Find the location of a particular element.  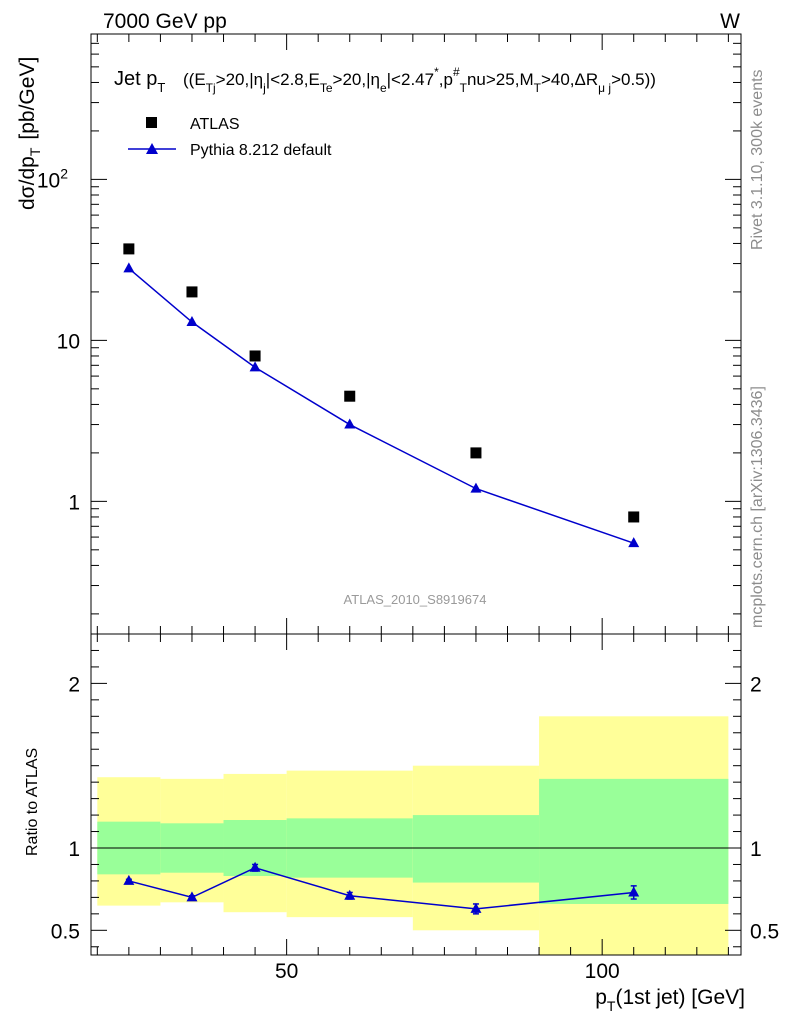

ratio-ytick-label-right: 0.5 is located at coordinates (764, 931).